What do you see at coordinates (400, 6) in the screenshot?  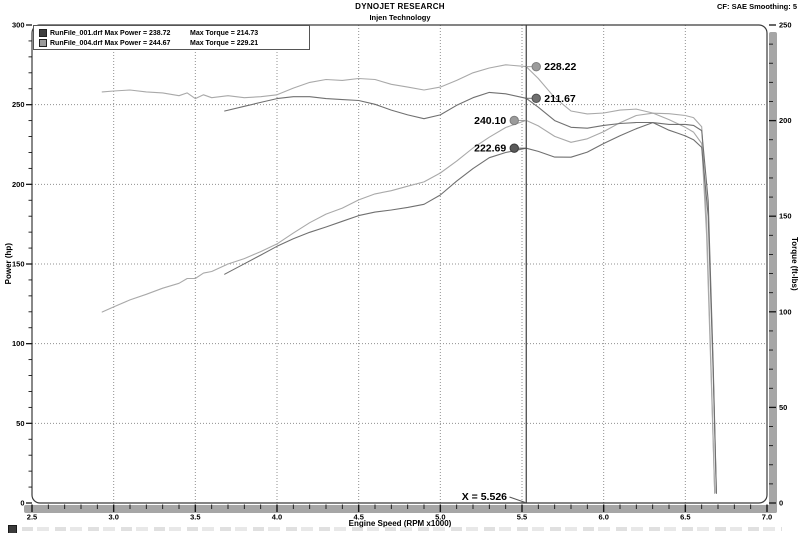 I see `report-title: DYNOJET RESEARCH` at bounding box center [400, 6].